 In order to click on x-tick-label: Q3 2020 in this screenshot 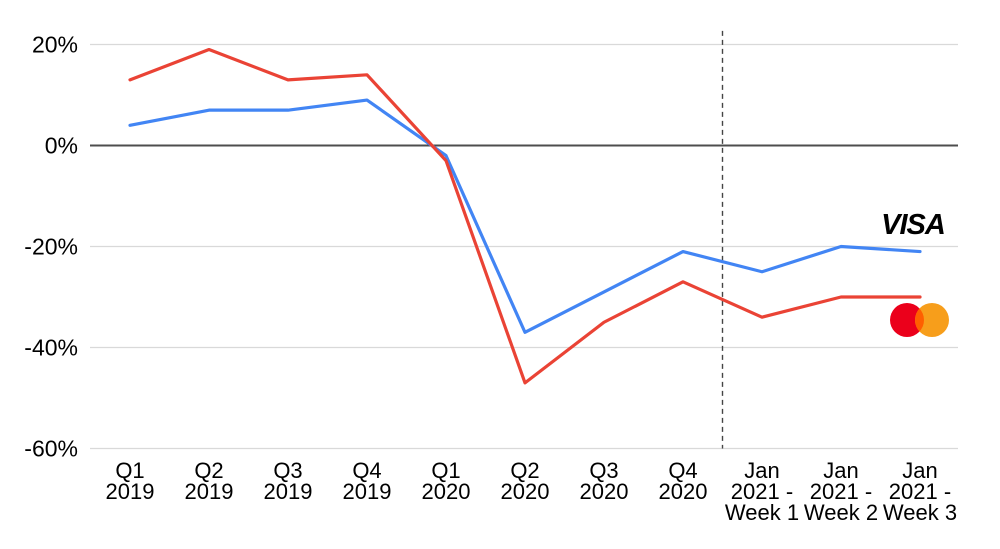, I will do `click(604, 481)`.